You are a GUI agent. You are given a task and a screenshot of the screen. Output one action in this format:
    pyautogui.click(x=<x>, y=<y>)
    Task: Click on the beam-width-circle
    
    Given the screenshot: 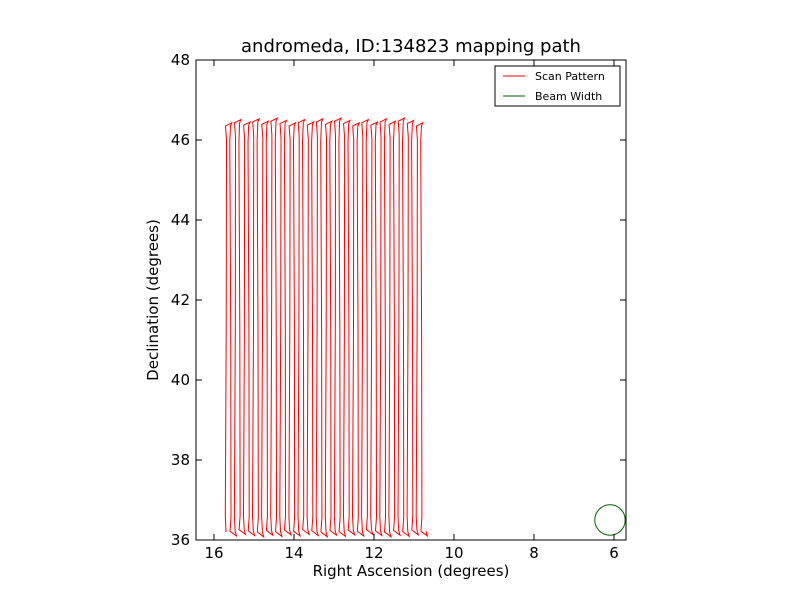 What is the action you would take?
    pyautogui.click(x=610, y=520)
    